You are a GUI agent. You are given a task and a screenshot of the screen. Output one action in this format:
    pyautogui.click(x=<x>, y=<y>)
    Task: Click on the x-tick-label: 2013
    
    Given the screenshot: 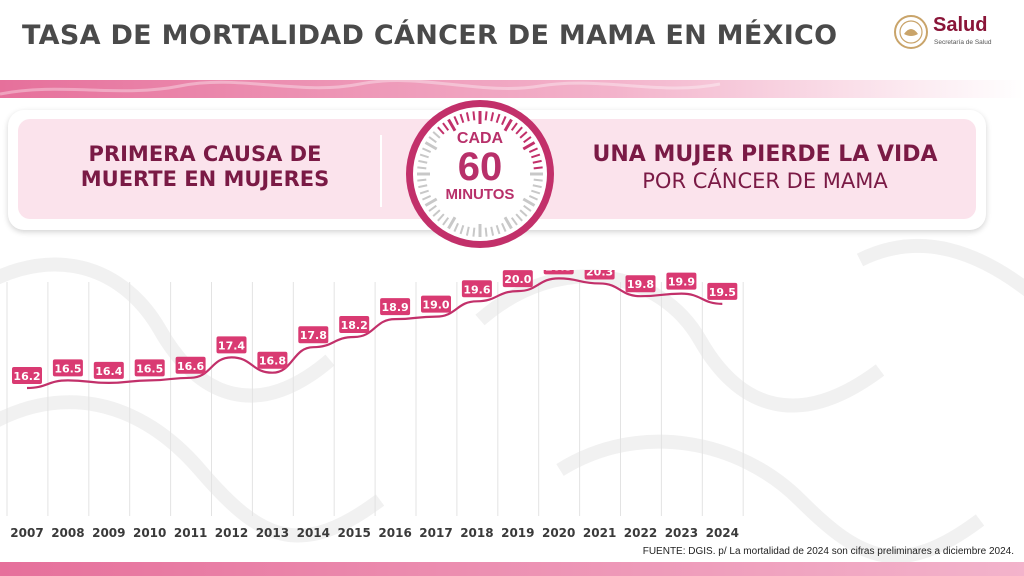 What is the action you would take?
    pyautogui.click(x=272, y=533)
    